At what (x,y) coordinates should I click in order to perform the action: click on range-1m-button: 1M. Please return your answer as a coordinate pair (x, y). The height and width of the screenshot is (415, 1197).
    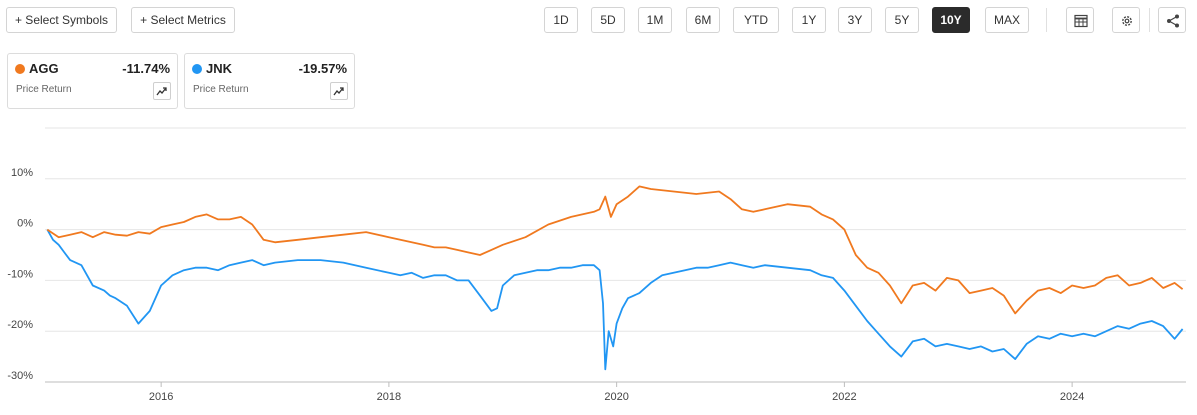
    Looking at the image, I should click on (655, 20).